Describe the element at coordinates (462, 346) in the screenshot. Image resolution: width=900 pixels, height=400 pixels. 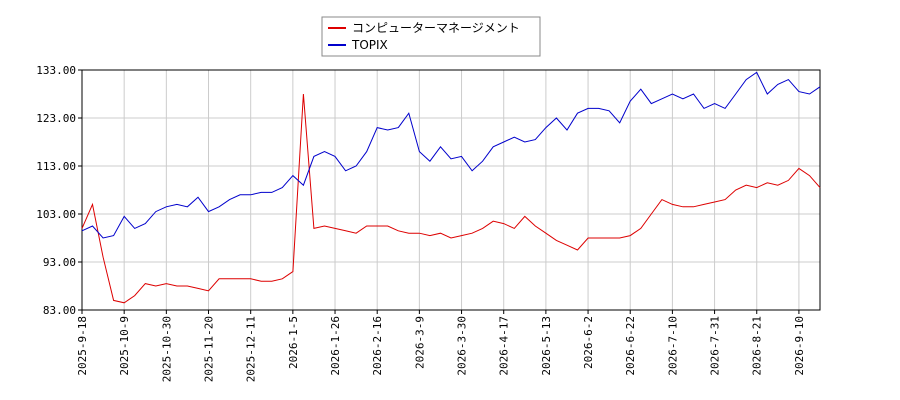
I see `x-tick-label: 2026-3-30` at that location.